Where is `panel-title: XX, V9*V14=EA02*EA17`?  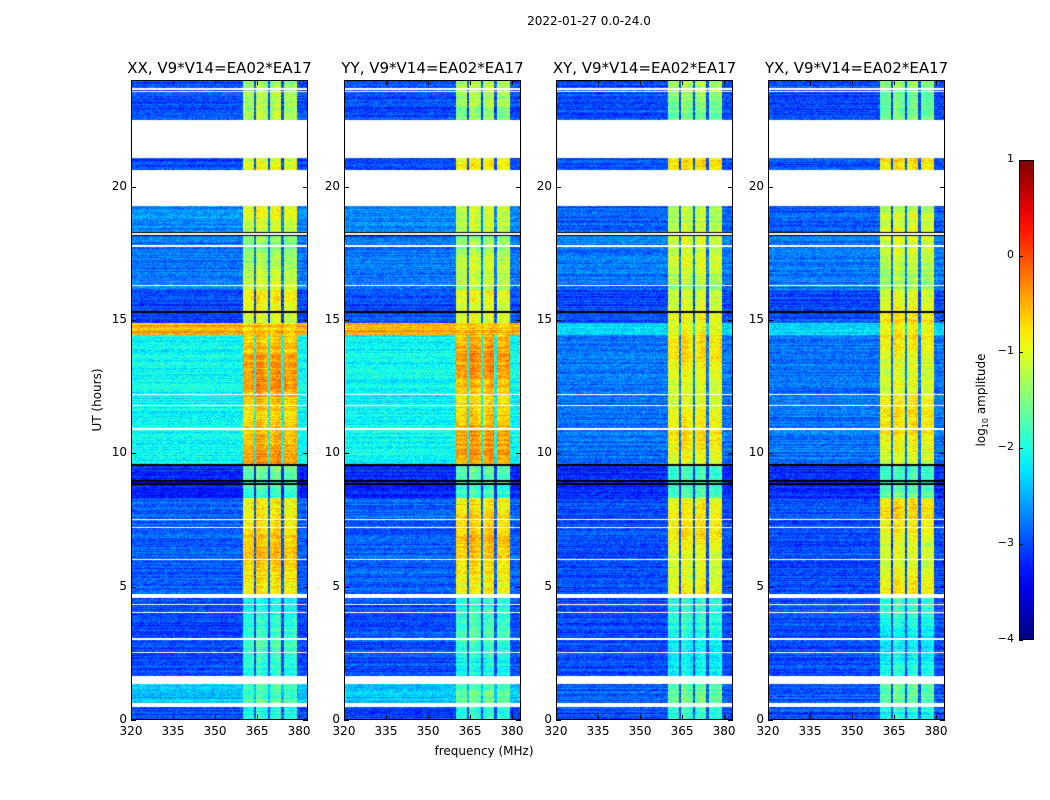 panel-title: XX, V9*V14=EA02*EA17 is located at coordinates (219, 68).